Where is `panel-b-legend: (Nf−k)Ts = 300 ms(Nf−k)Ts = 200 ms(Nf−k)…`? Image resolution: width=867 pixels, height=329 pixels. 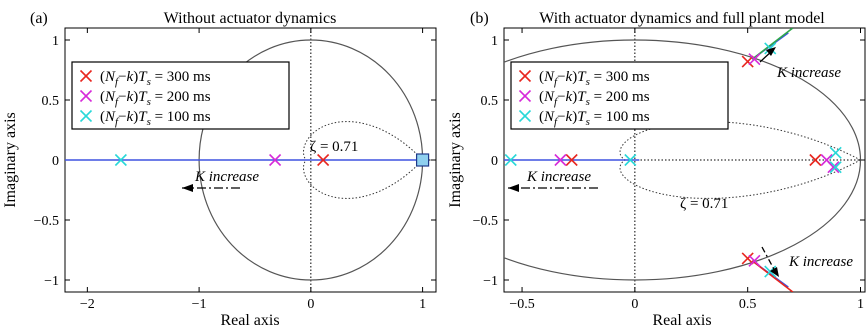 panel-b-legend: (Nf−k)Ts = 300 ms(Nf−k)Ts = 200 ms(Nf−k)… is located at coordinates (619, 95).